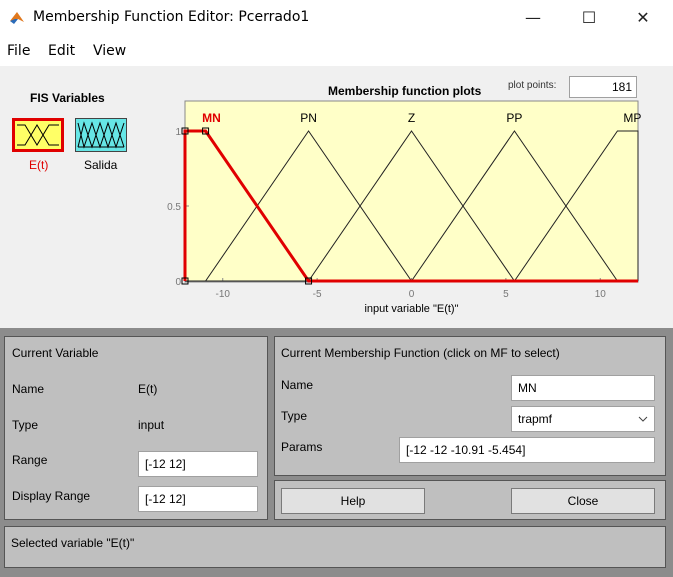 This screenshot has height=577, width=673. What do you see at coordinates (110, 51) in the screenshot?
I see `menu-view: View` at bounding box center [110, 51].